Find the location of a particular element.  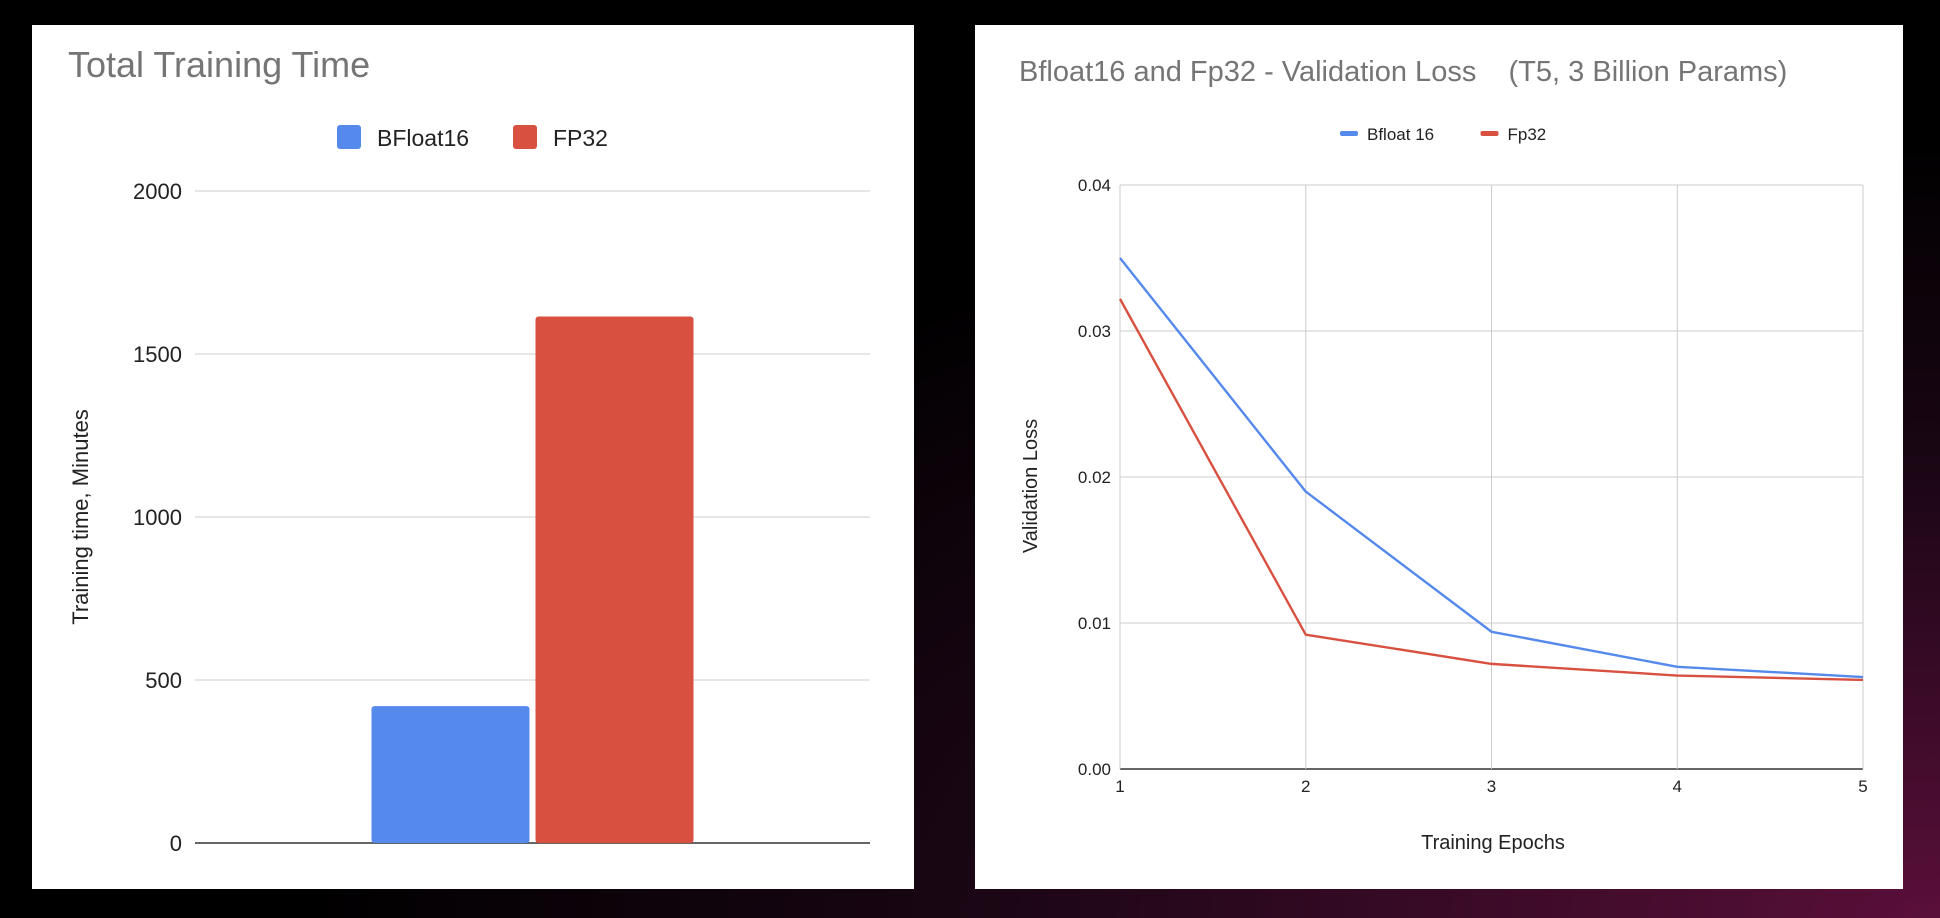

line-chart-x-axis-label: Training Epochs is located at coordinates (1493, 843).